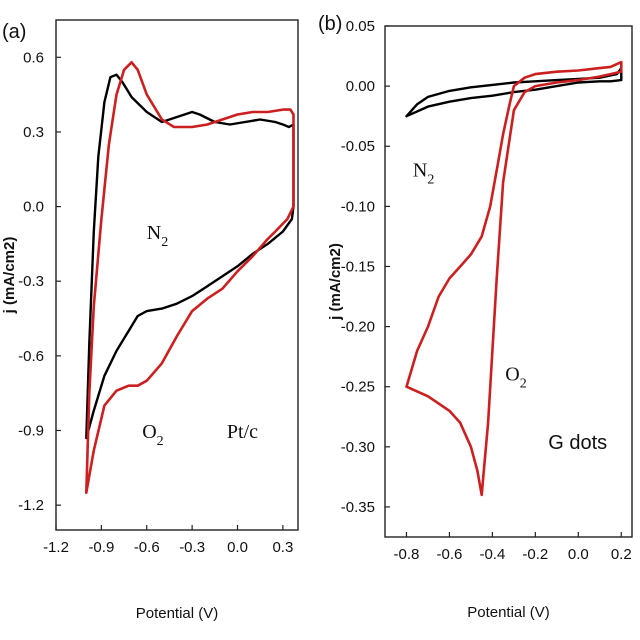  Describe the element at coordinates (33, 207) in the screenshot. I see `y-tick-label: 0.0` at that location.